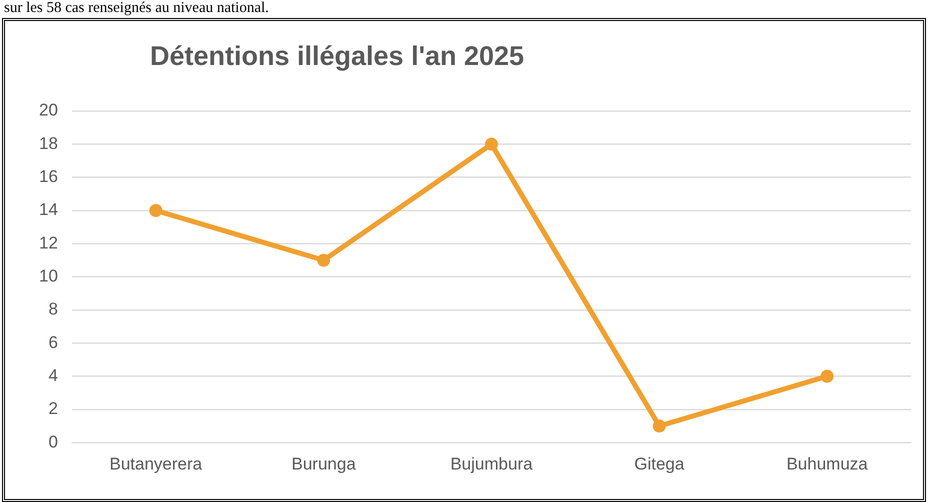  I want to click on x-tick-label: Bujumbura, so click(492, 464).